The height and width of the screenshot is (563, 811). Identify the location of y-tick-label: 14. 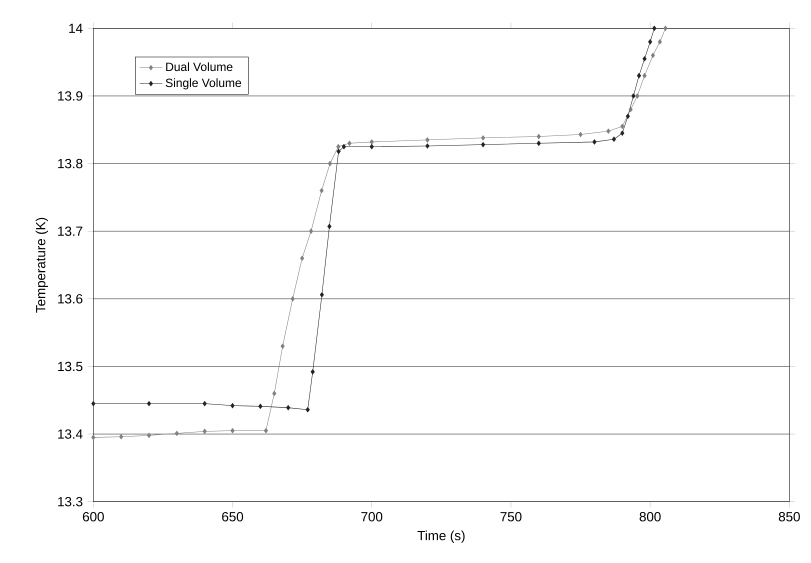
(76, 28).